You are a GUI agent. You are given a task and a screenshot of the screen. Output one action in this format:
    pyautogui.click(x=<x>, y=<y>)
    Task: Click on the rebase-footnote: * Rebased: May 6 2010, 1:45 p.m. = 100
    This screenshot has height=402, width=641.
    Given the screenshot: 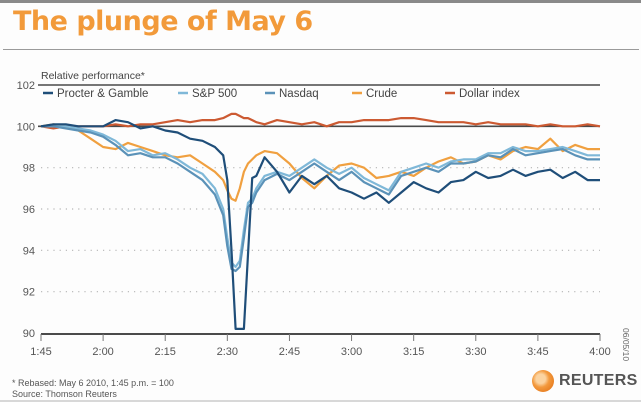 What is the action you would take?
    pyautogui.click(x=93, y=383)
    